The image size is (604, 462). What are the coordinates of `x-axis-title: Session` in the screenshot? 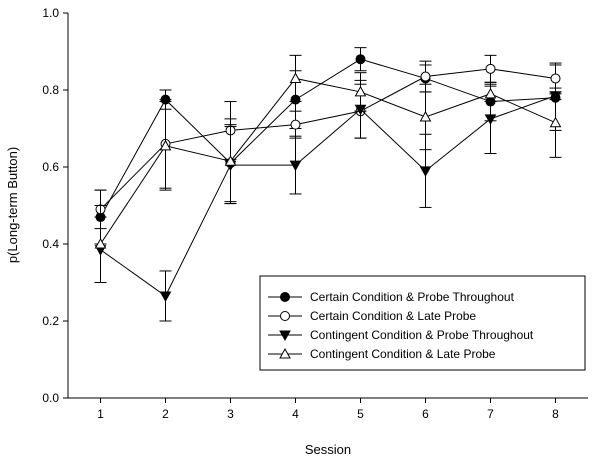 It's located at (328, 449).